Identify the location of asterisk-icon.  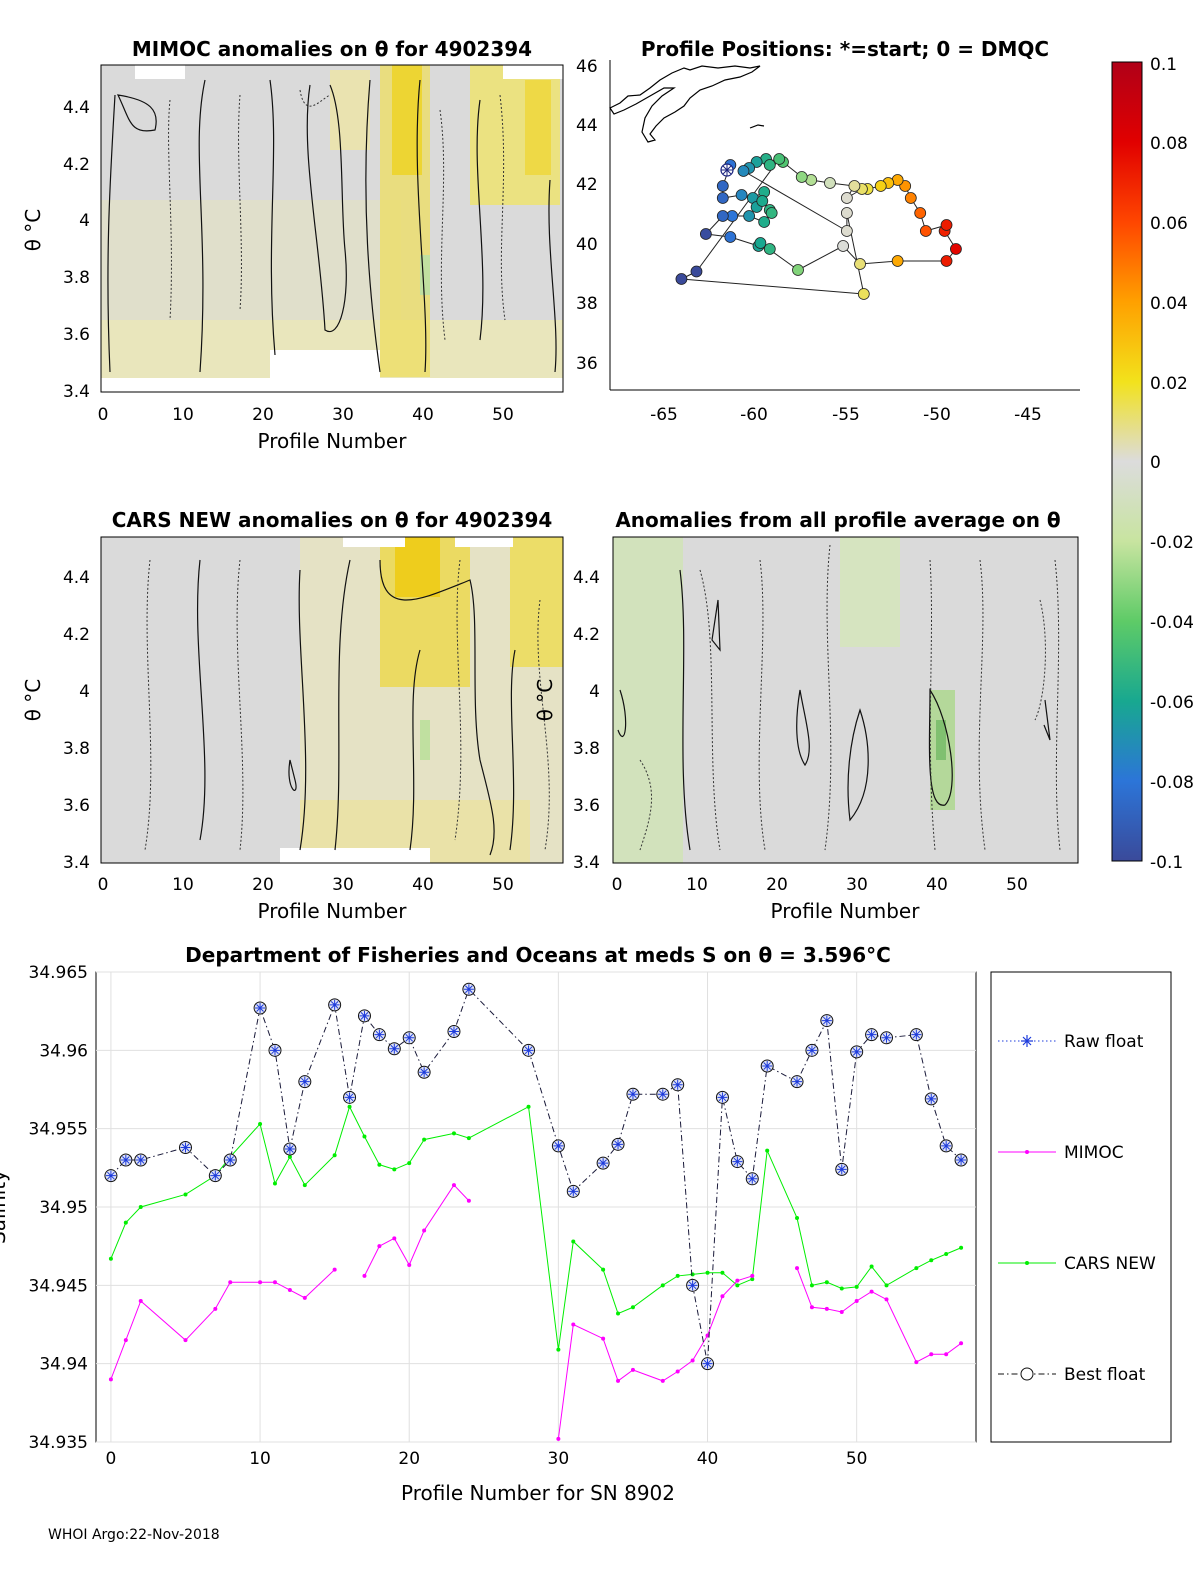
(1027, 1041).